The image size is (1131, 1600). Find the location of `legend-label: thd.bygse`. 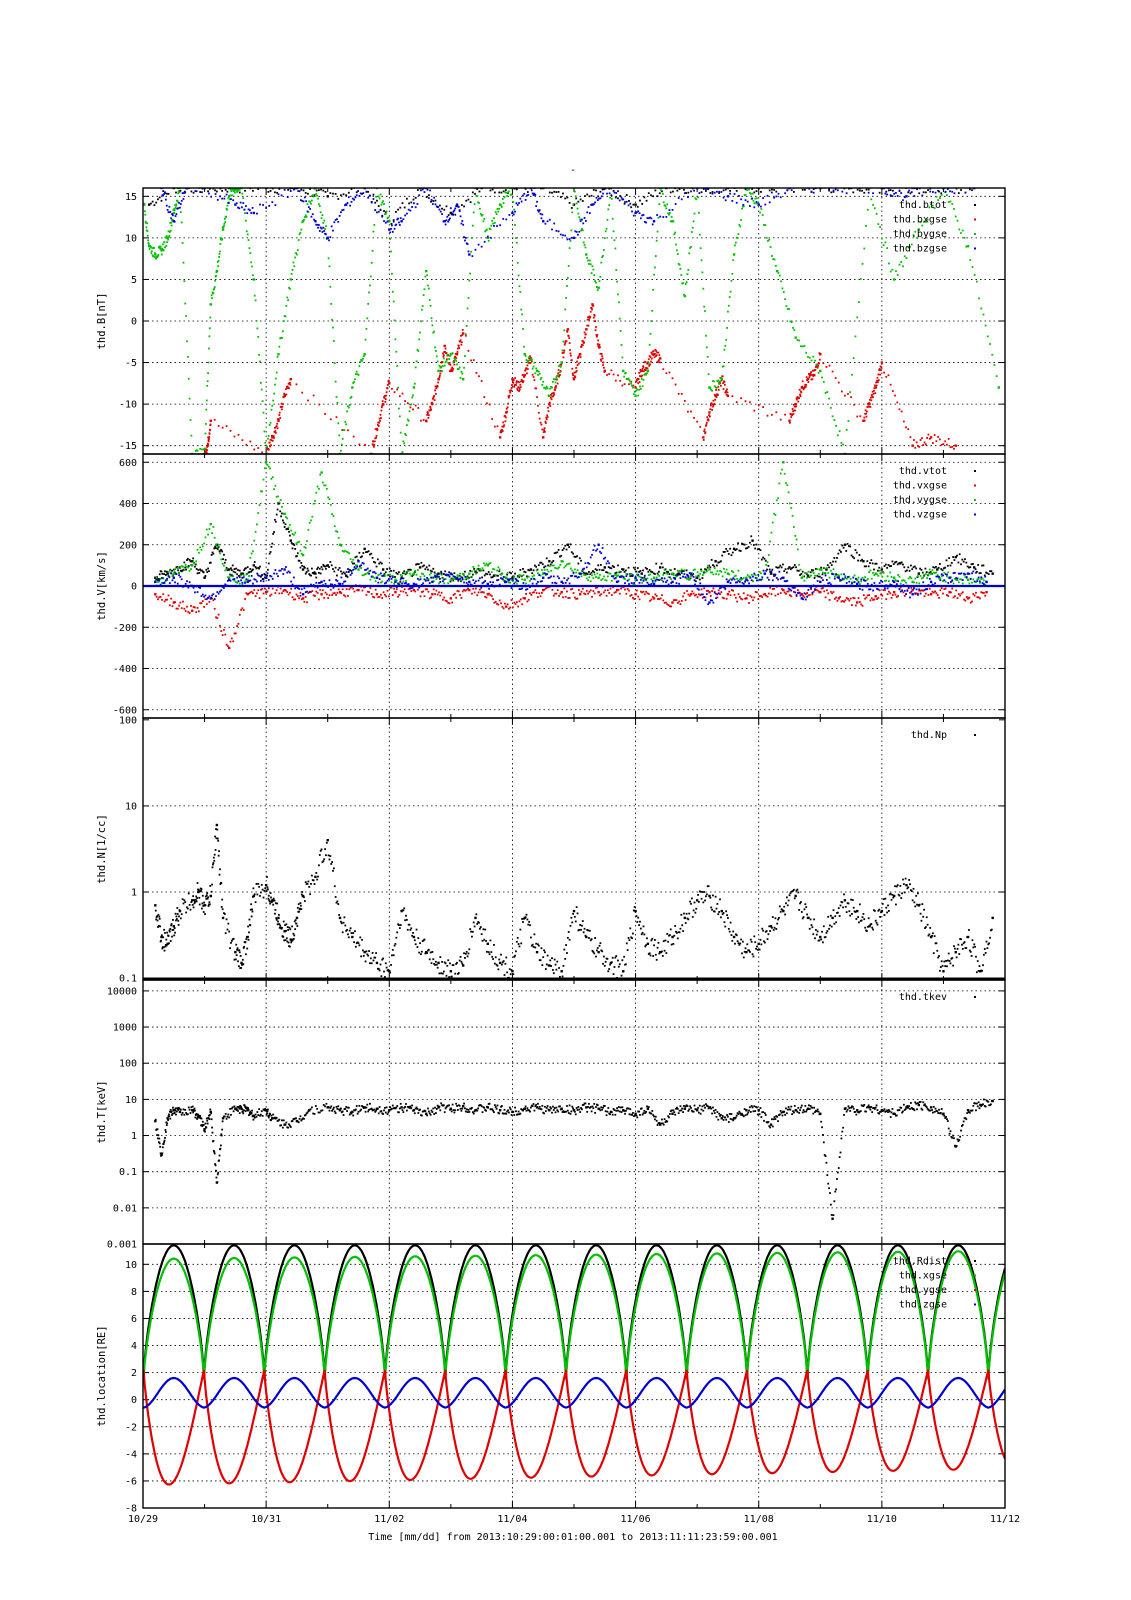

legend-label: thd.bygse is located at coordinates (920, 234).